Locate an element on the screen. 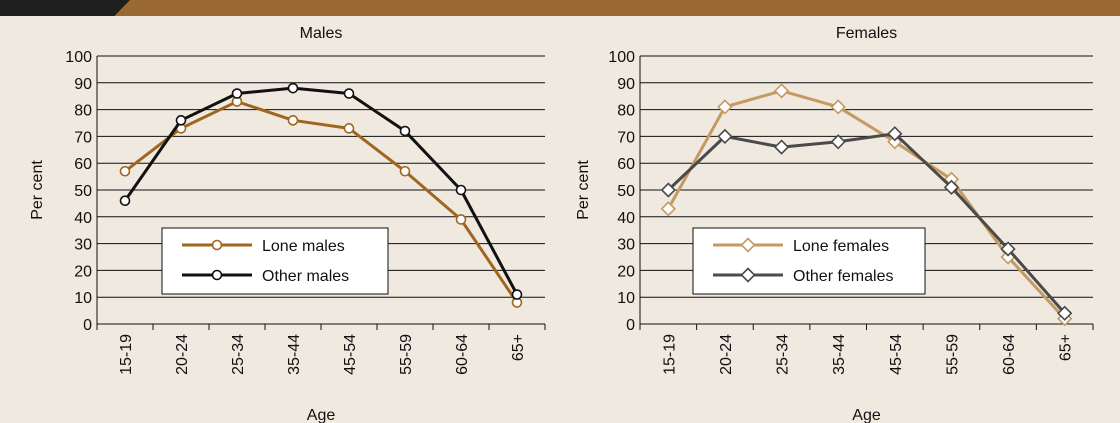 The image size is (1120, 423). legend-label: Lone males is located at coordinates (303, 246).